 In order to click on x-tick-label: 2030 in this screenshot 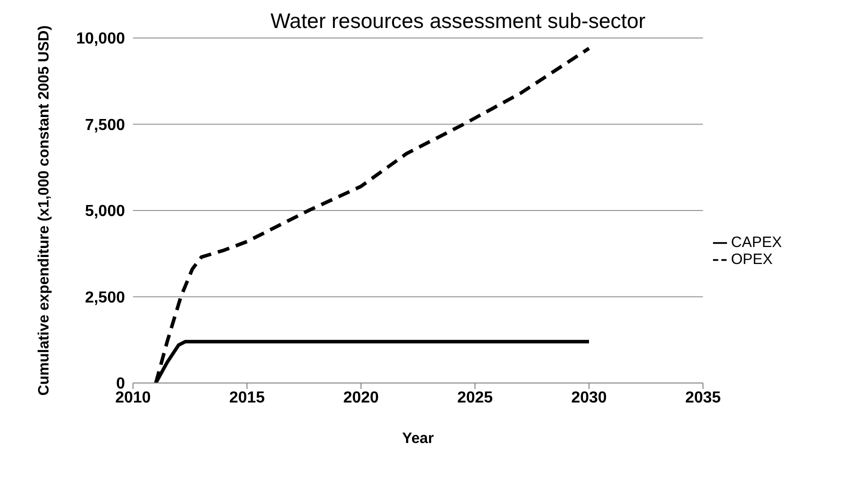, I will do `click(589, 397)`.